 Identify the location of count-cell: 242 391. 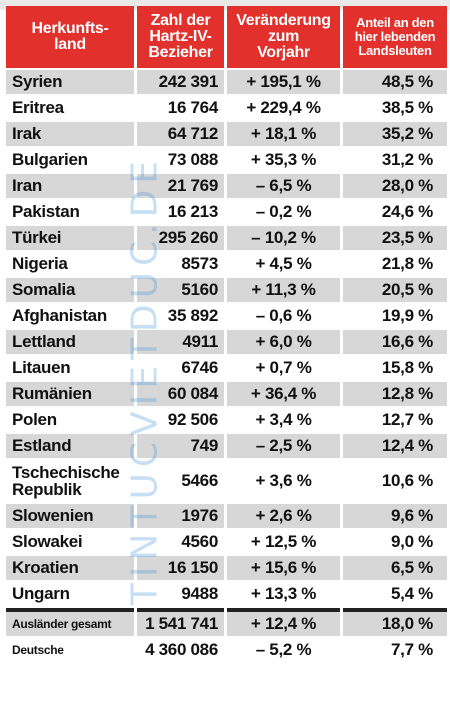
(180, 82).